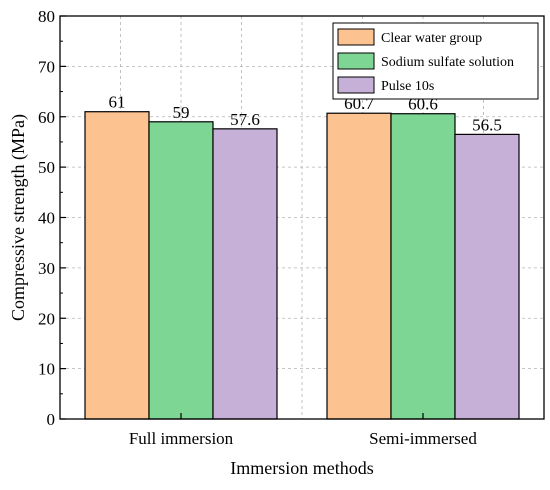  What do you see at coordinates (301, 468) in the screenshot?
I see `x-axis-title: Immersion methods` at bounding box center [301, 468].